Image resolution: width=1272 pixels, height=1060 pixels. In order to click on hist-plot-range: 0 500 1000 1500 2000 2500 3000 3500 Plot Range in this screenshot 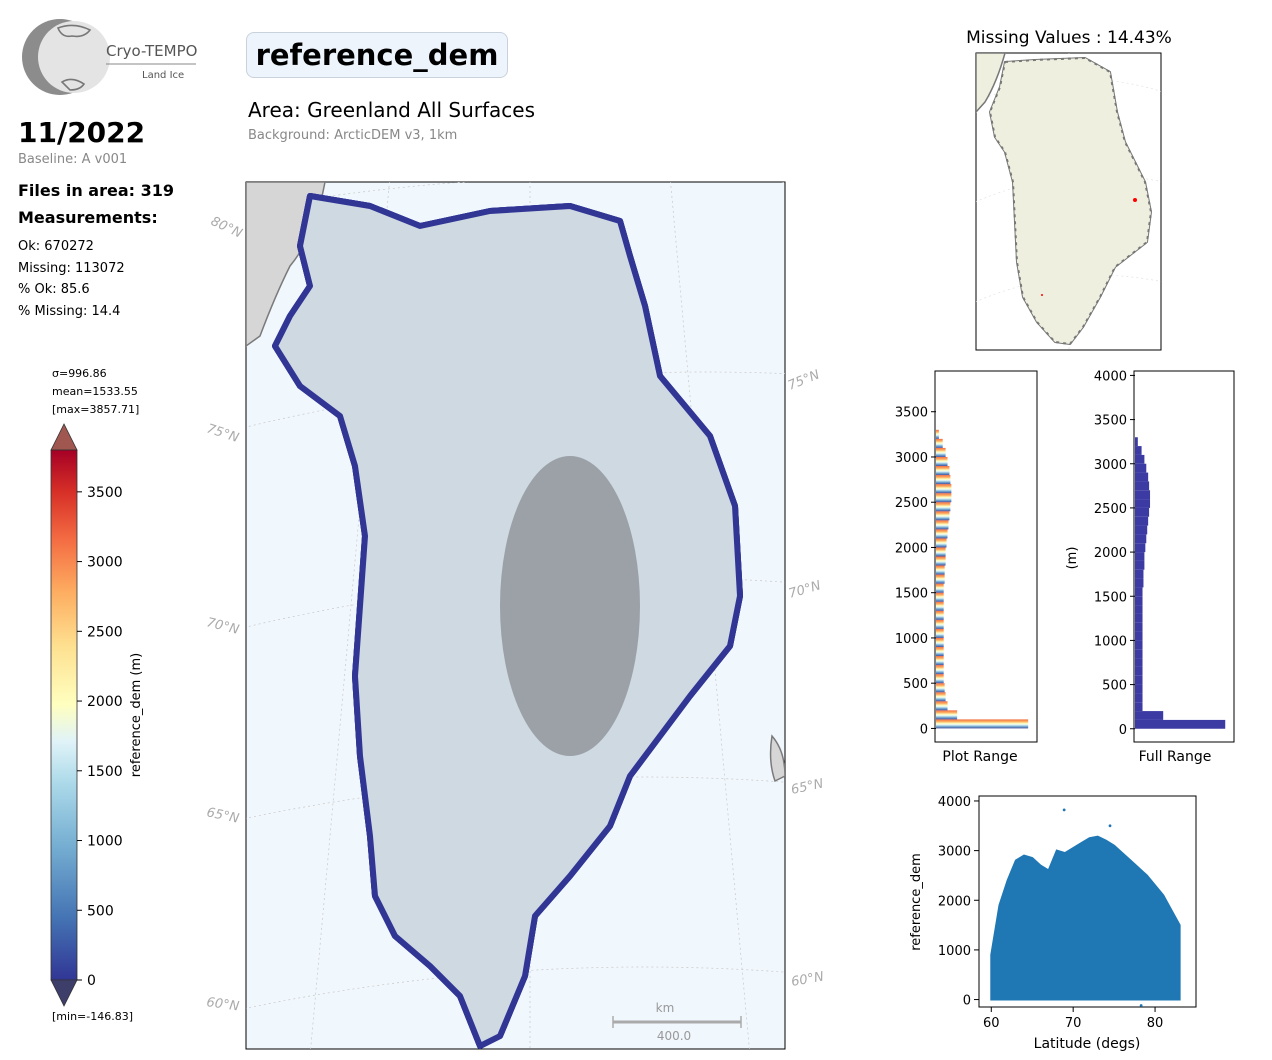, I will do `click(966, 567)`.